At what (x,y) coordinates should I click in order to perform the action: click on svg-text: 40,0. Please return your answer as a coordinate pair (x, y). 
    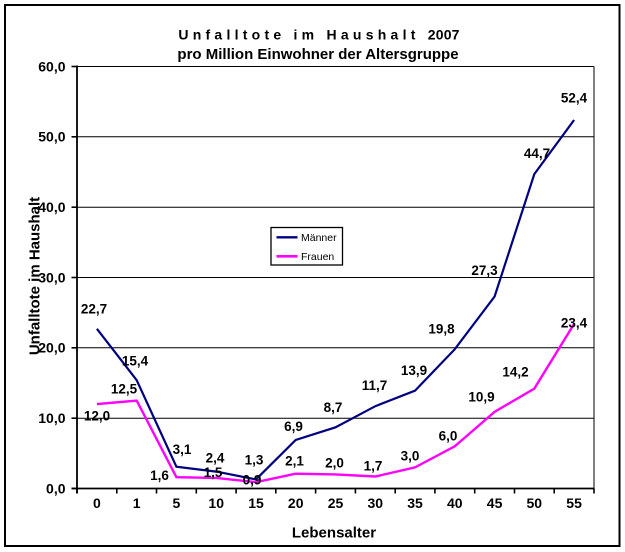
    Looking at the image, I should click on (51, 207).